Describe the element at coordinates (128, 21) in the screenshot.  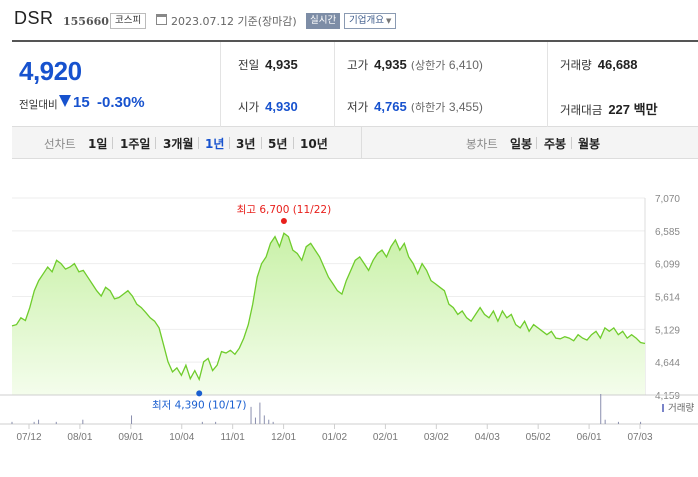
I see `market-badge: 코스피` at that location.